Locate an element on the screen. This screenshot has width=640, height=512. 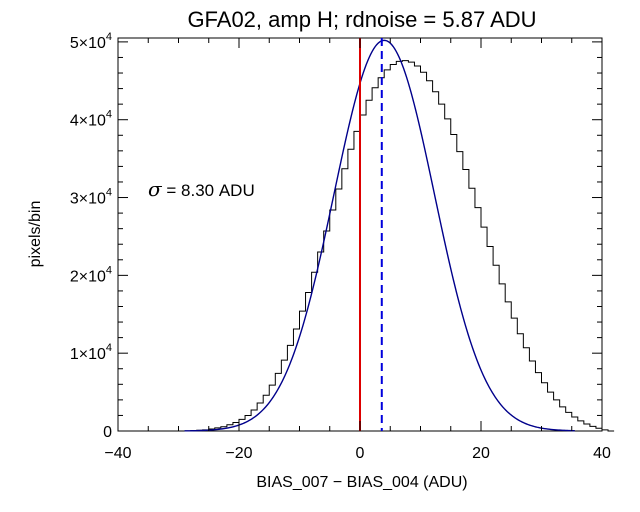
sigma-symbol: σ is located at coordinates (155, 189).